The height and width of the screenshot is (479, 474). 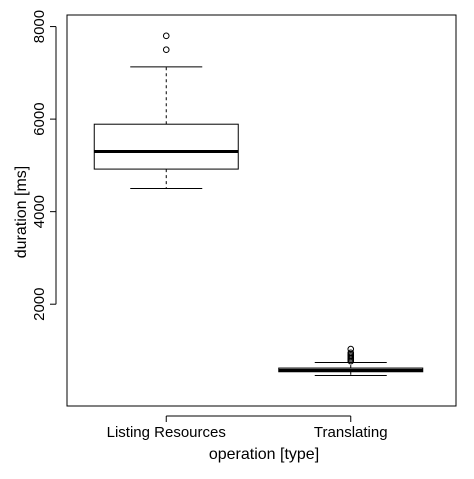 What do you see at coordinates (21, 212) in the screenshot?
I see `y-axis-label: duration [ms]` at bounding box center [21, 212].